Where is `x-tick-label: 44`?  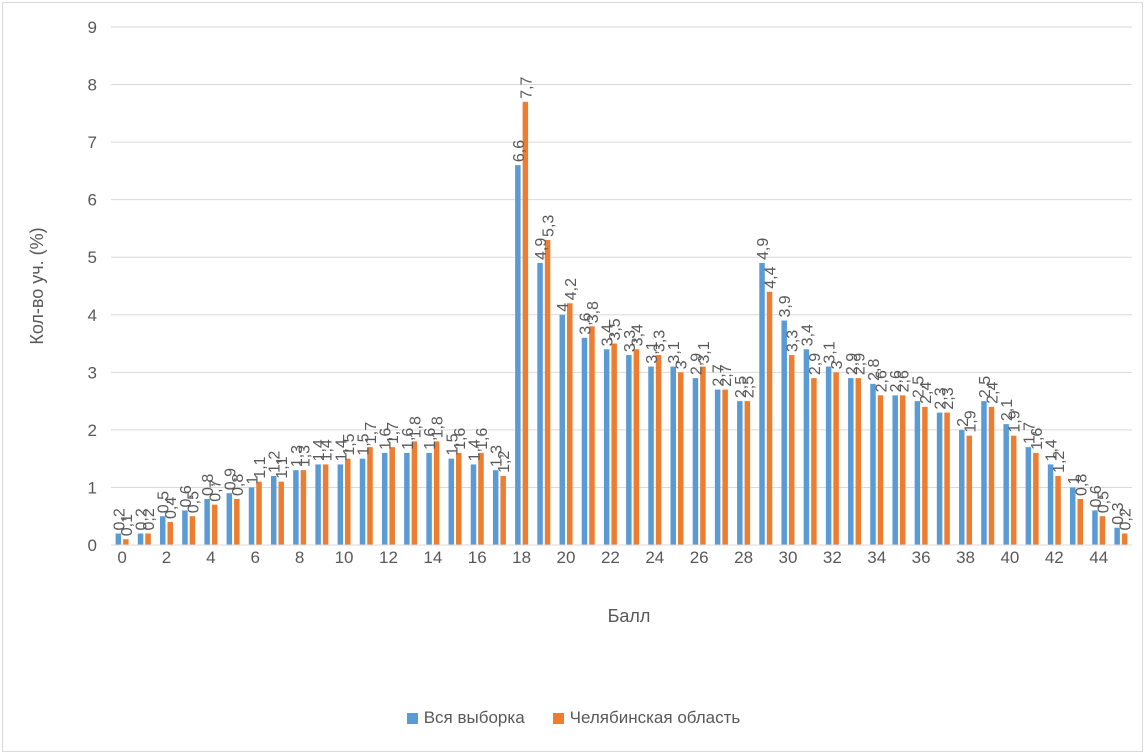 x-tick-label: 44 is located at coordinates (1098, 557).